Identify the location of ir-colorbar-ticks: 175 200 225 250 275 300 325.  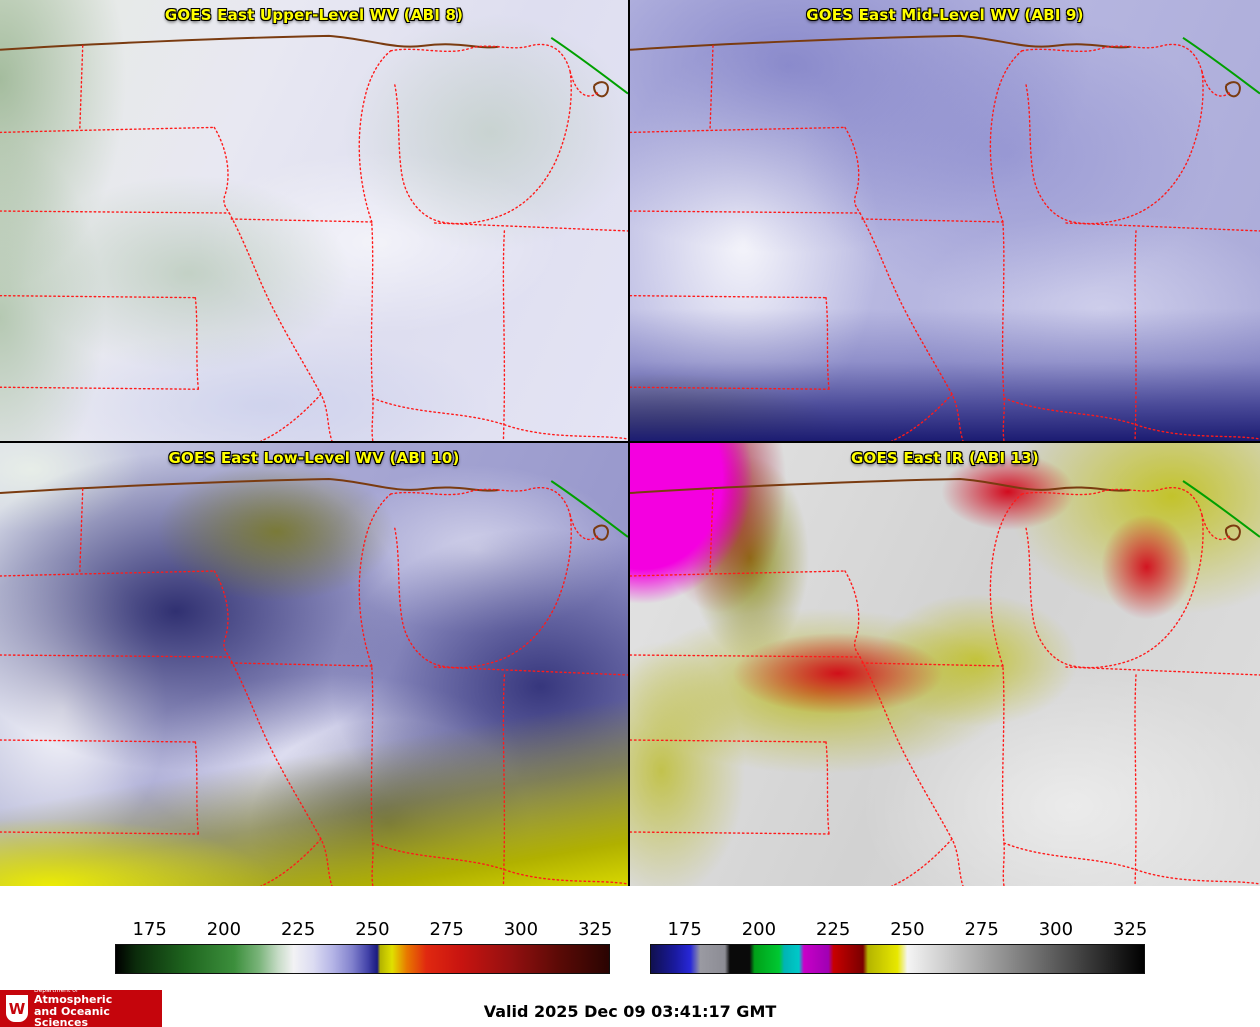
(899, 928).